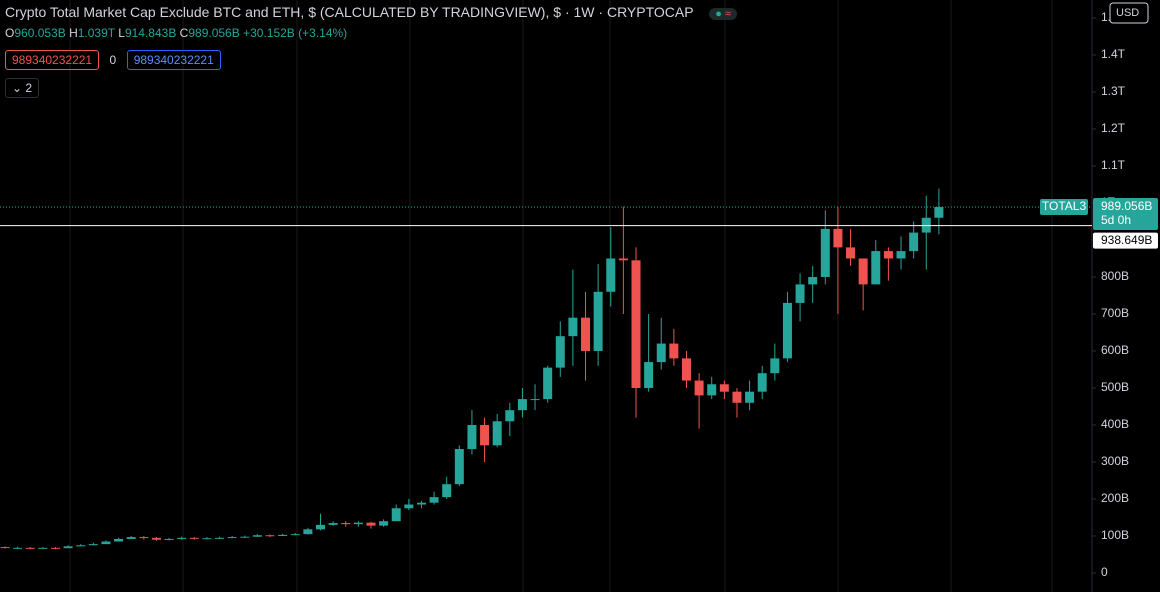 The width and height of the screenshot is (1160, 592). What do you see at coordinates (1113, 91) in the screenshot?
I see `y-tick-label: 1.3T` at bounding box center [1113, 91].